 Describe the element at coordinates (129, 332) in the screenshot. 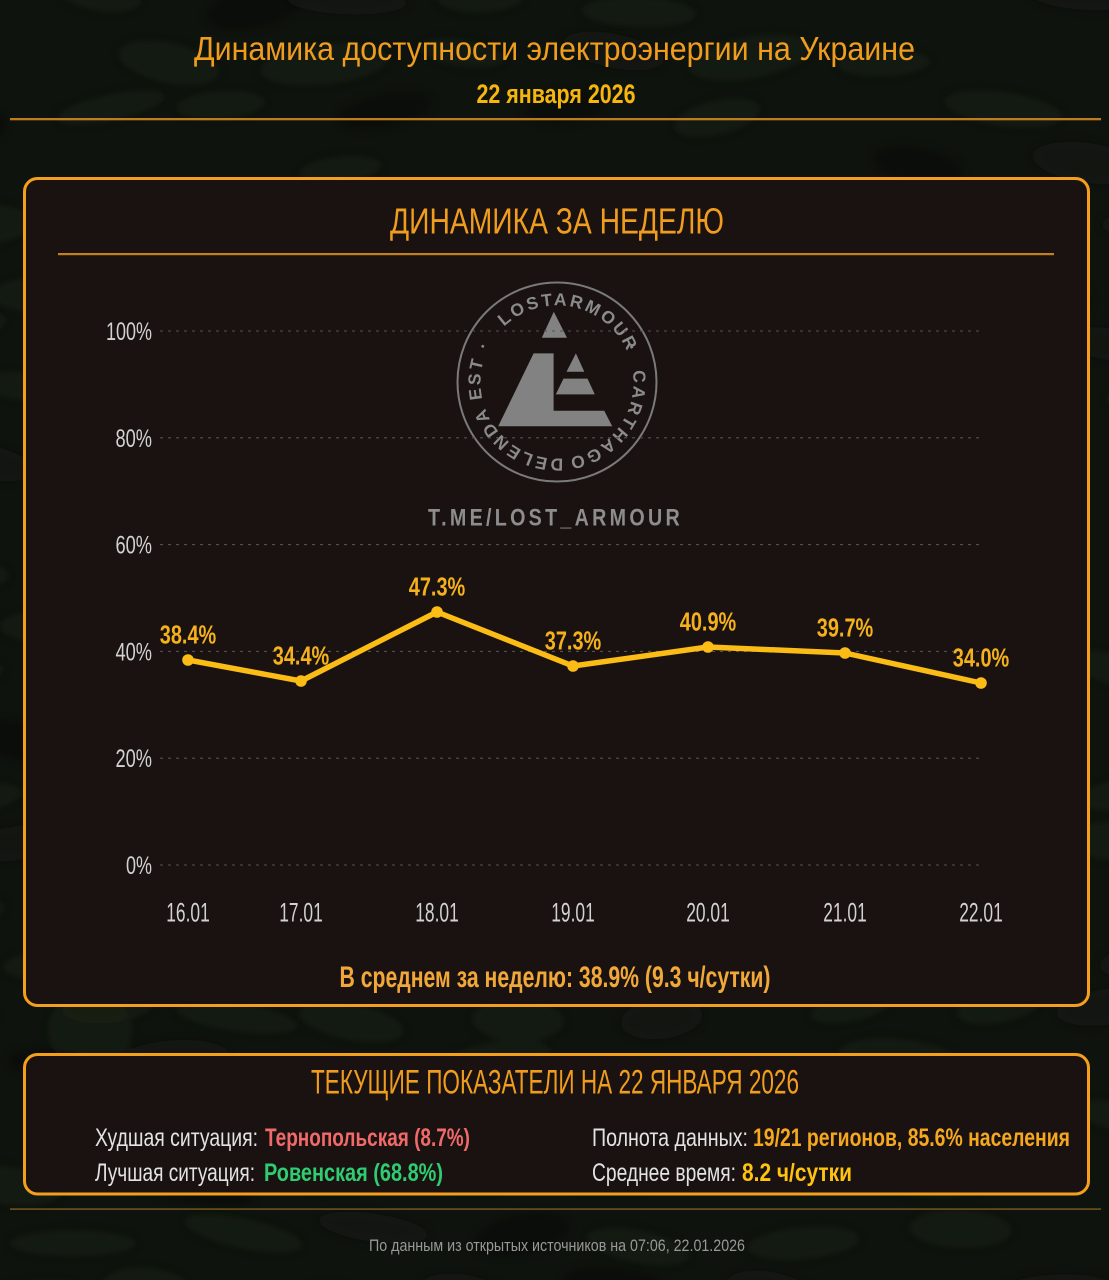

I see `svg-text: 100%` at that location.